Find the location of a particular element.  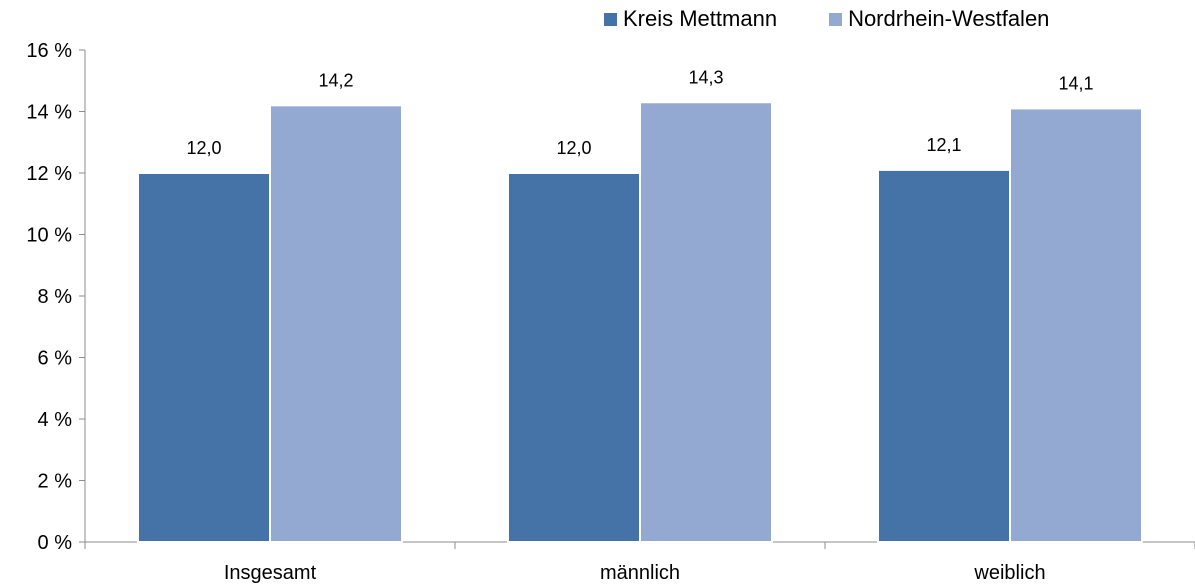

data-label-nordrhein-westfalen-insgesamt: 14,2 is located at coordinates (335, 80).